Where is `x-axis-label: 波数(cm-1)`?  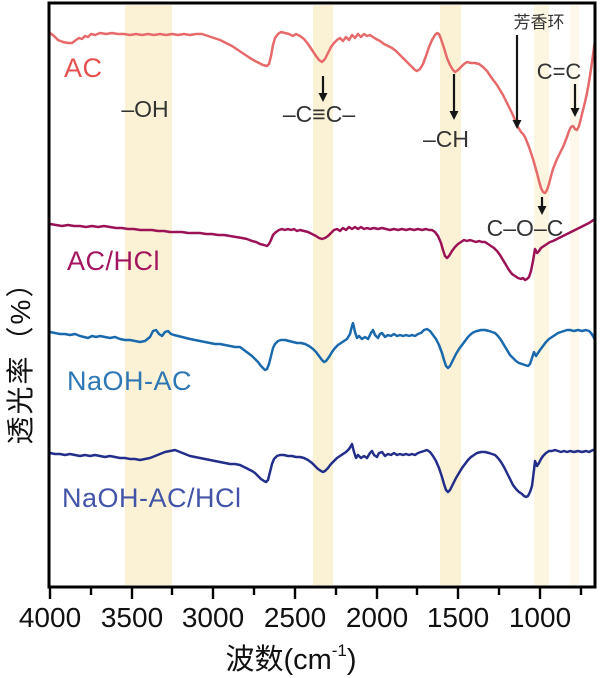
x-axis-label: 波数(cm-1) is located at coordinates (291, 657).